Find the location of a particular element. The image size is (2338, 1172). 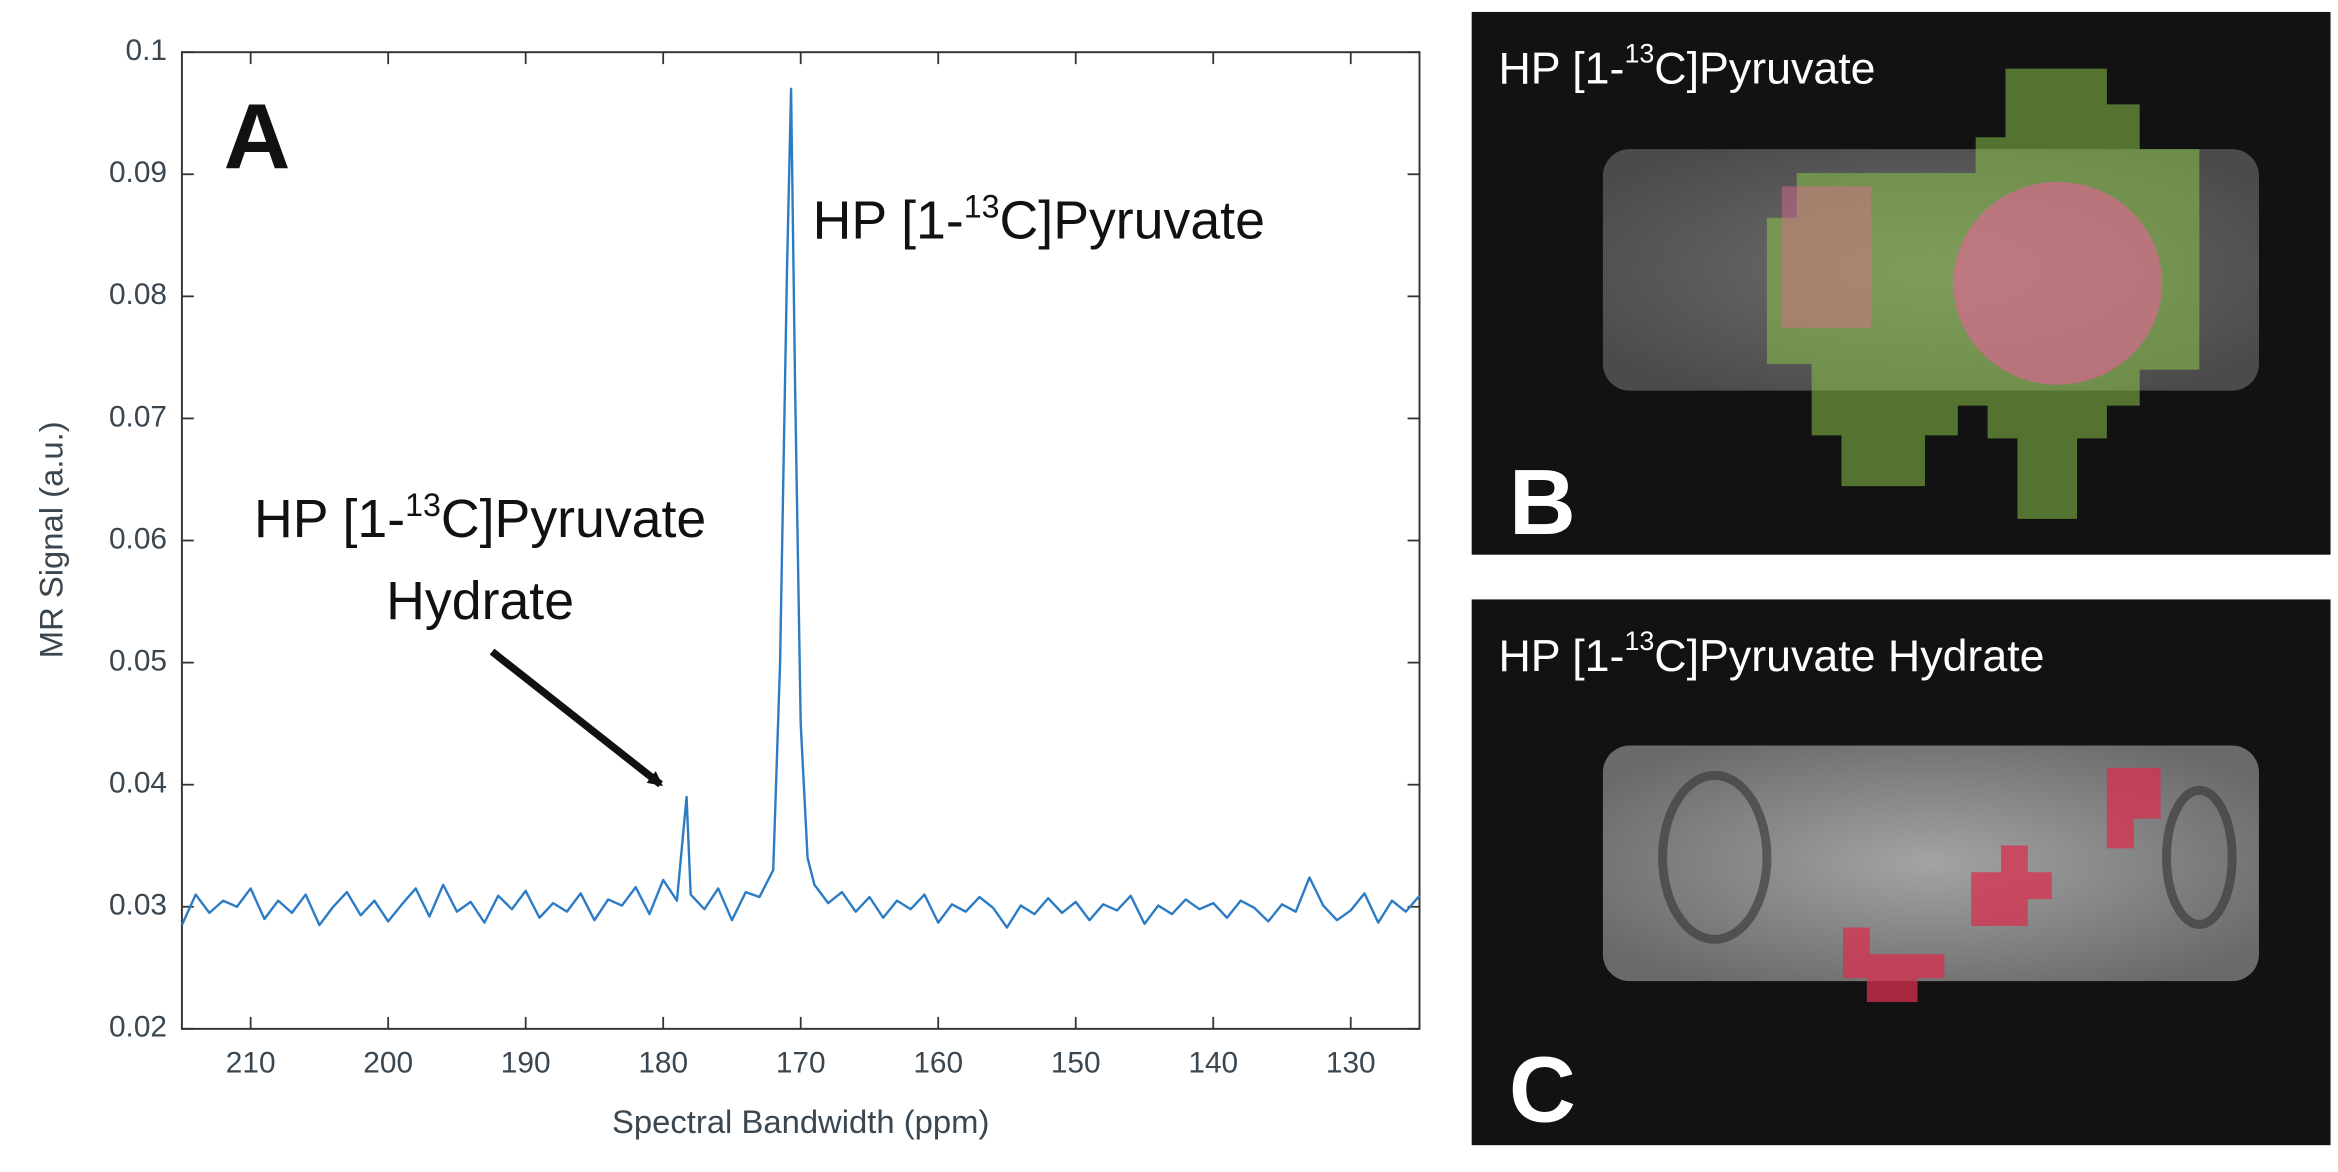

y-axis-label: MR Signal (a.u.) is located at coordinates (51, 539).